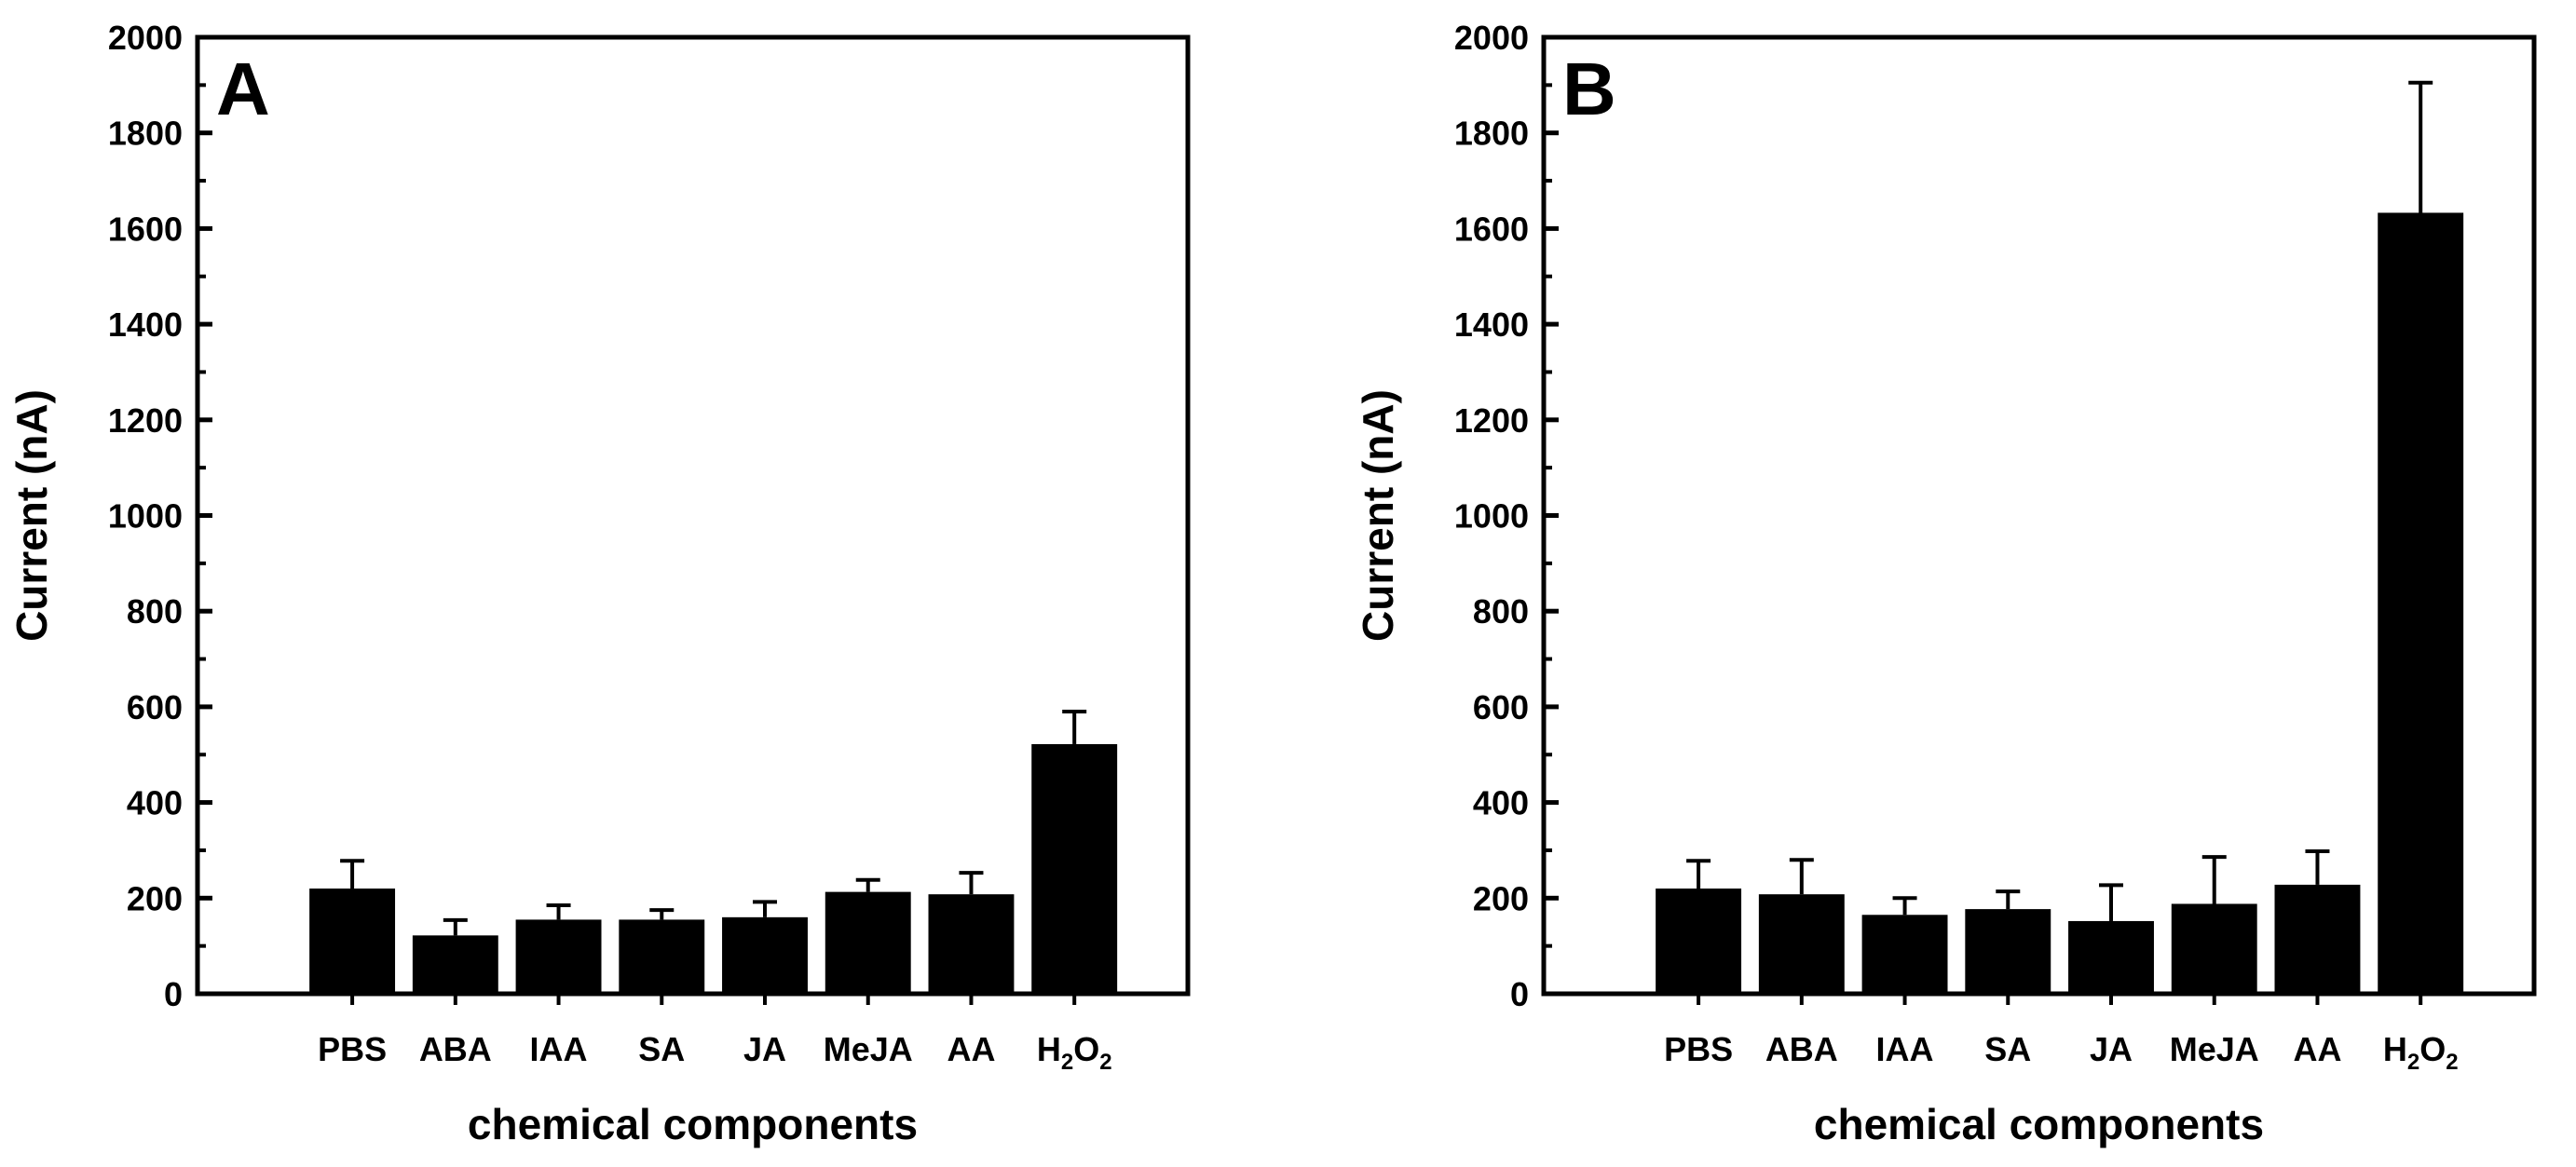 This screenshot has width=2576, height=1167. Describe the element at coordinates (1589, 88) in the screenshot. I see `panel-label: B` at that location.